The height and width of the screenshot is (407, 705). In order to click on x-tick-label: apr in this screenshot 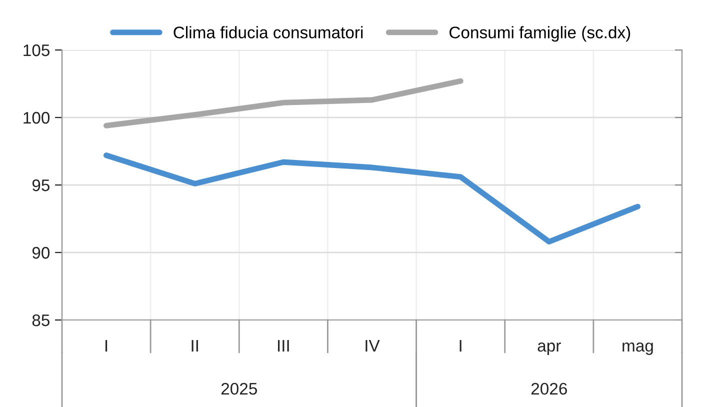, I will do `click(549, 348)`.